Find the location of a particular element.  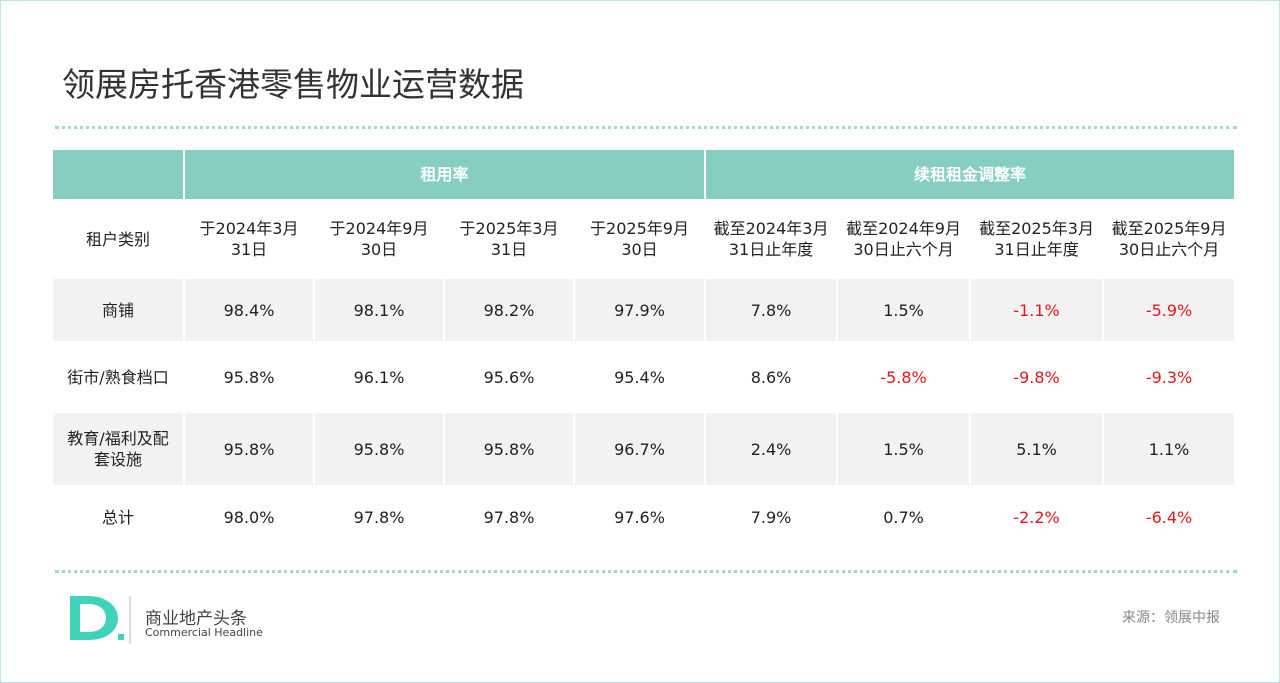

title: 领展房托香港零售物业运营数据 is located at coordinates (293, 84).